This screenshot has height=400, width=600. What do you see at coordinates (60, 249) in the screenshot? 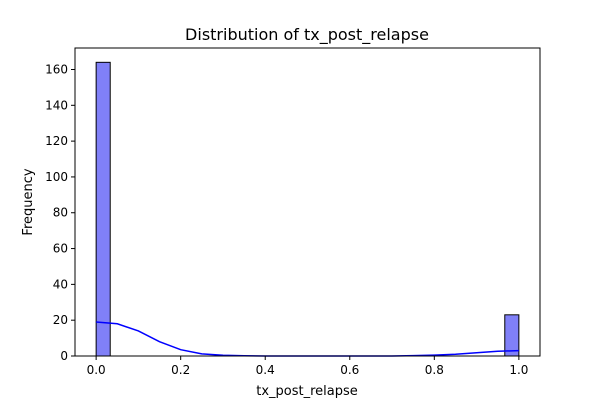
I see `y-tick-label: 60` at bounding box center [60, 249].